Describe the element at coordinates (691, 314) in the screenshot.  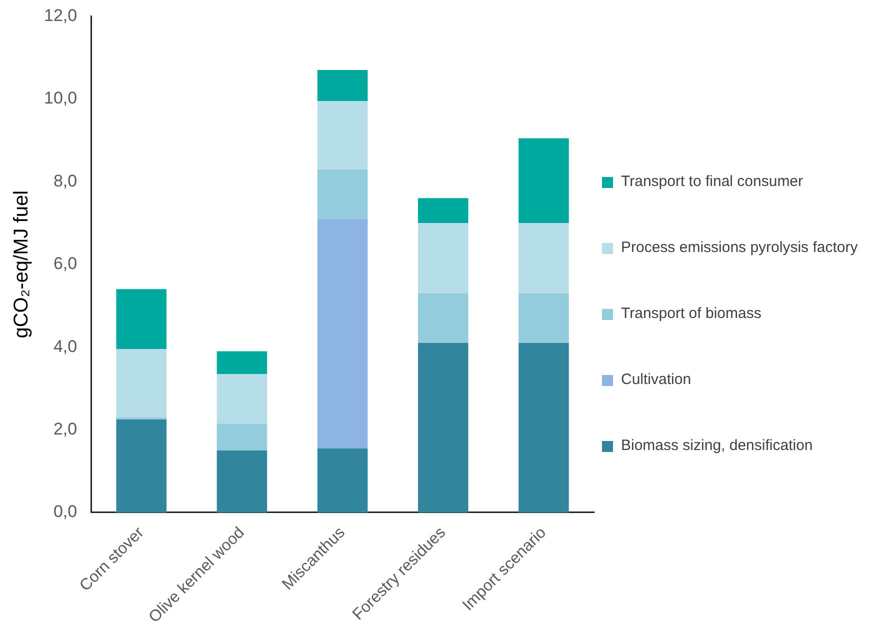
I see `legend-label: Transport of biomass` at that location.